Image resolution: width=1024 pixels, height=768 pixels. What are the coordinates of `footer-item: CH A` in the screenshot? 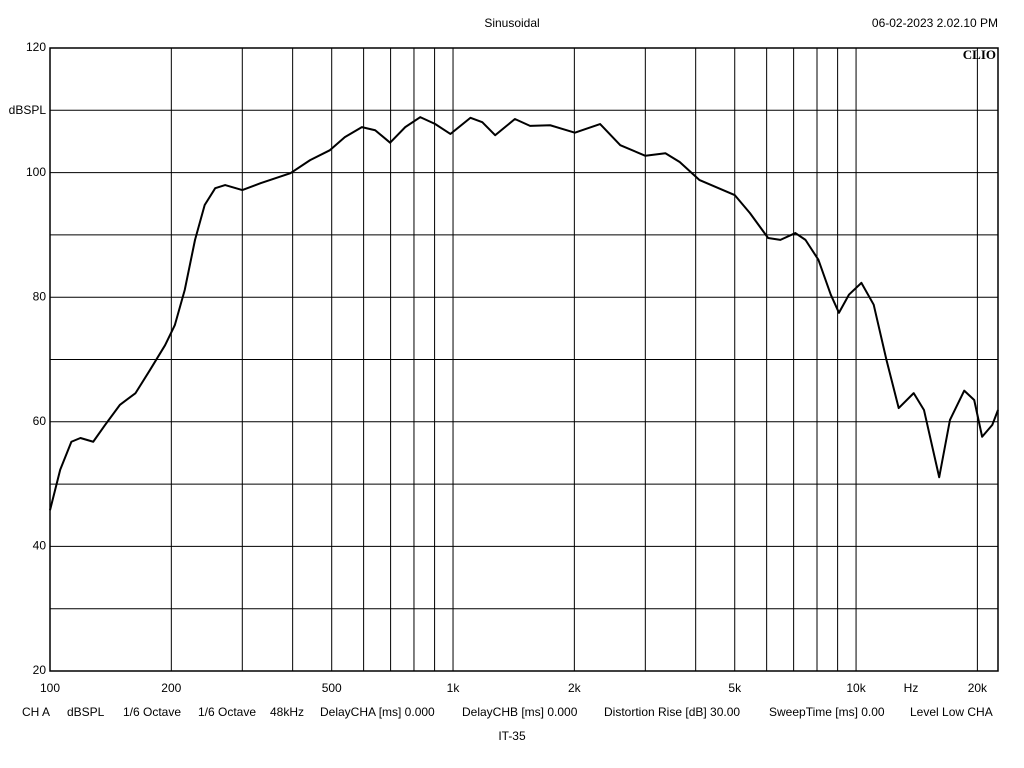 It's located at (36, 712).